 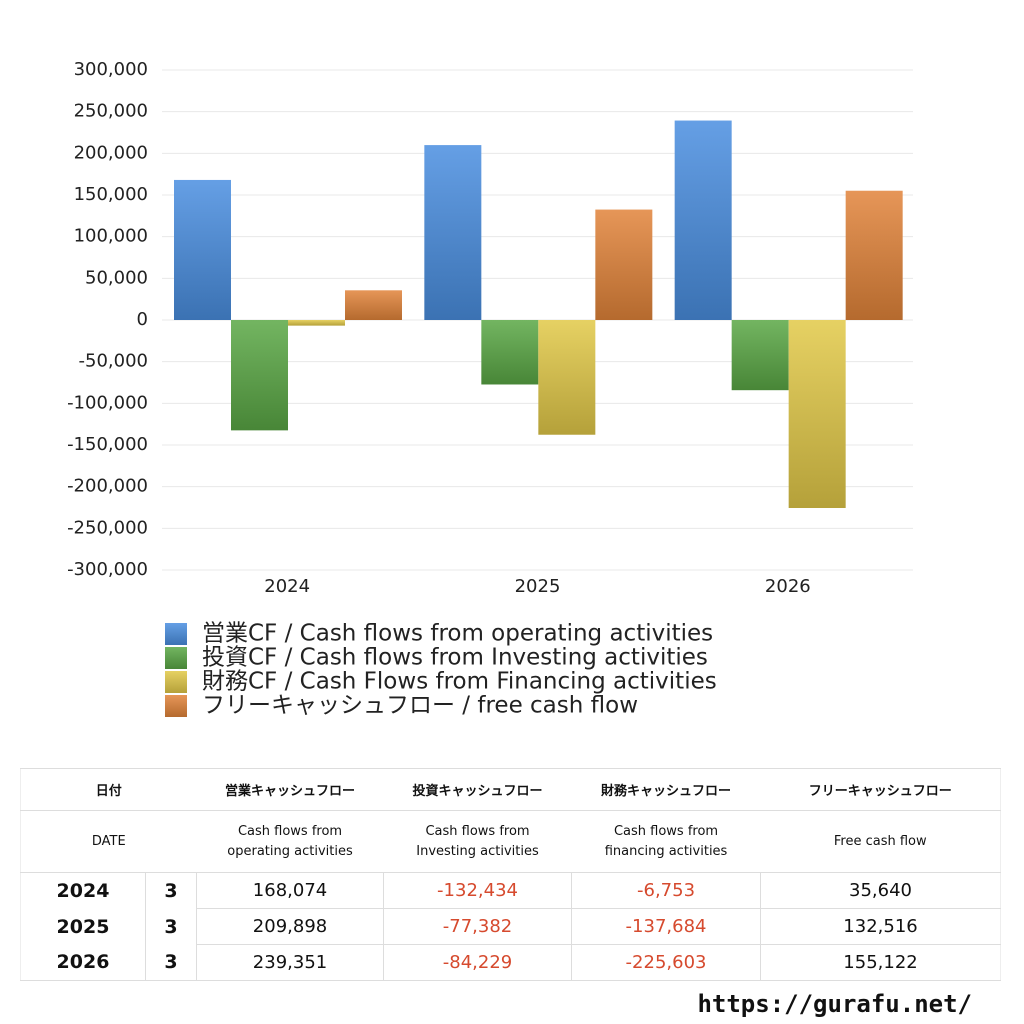 I want to click on table-cell: -77,382, so click(x=477, y=926).